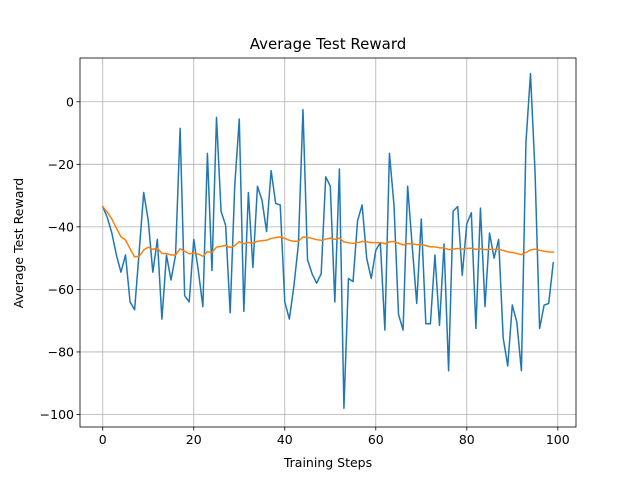 Image resolution: width=640 pixels, height=480 pixels. What do you see at coordinates (467, 439) in the screenshot?
I see `x-tick-label: 80` at bounding box center [467, 439].